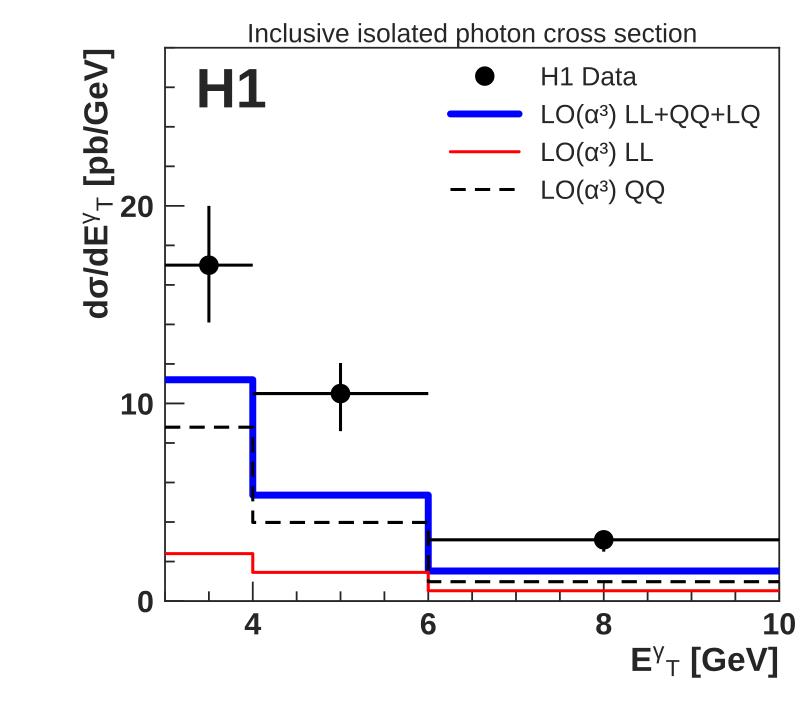 This screenshot has height=713, width=805. Describe the element at coordinates (604, 623) in the screenshot. I see `x-tick-label: 8` at that location.